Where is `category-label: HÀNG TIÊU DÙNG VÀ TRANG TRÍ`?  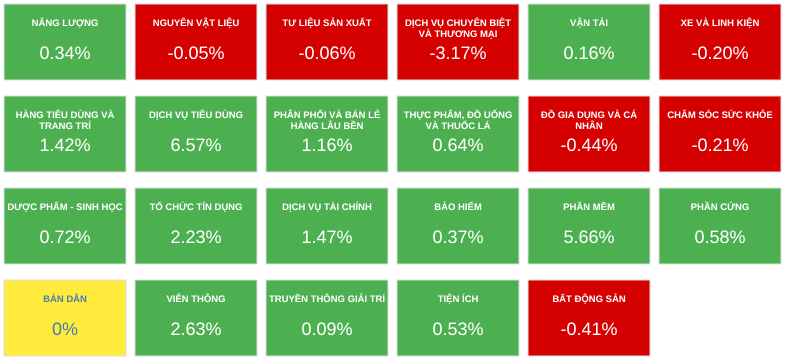 category-label: HÀNG TIÊU DÙNG VÀ TRANG TRÍ is located at coordinates (65, 120).